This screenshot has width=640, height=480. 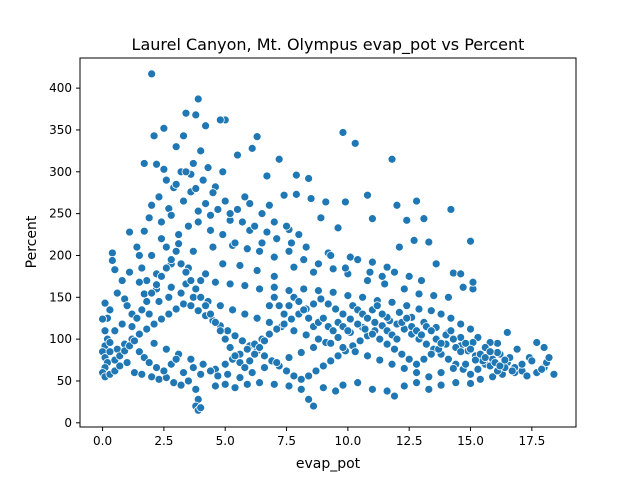 What do you see at coordinates (328, 464) in the screenshot?
I see `x-axis-label: evap_pot` at bounding box center [328, 464].